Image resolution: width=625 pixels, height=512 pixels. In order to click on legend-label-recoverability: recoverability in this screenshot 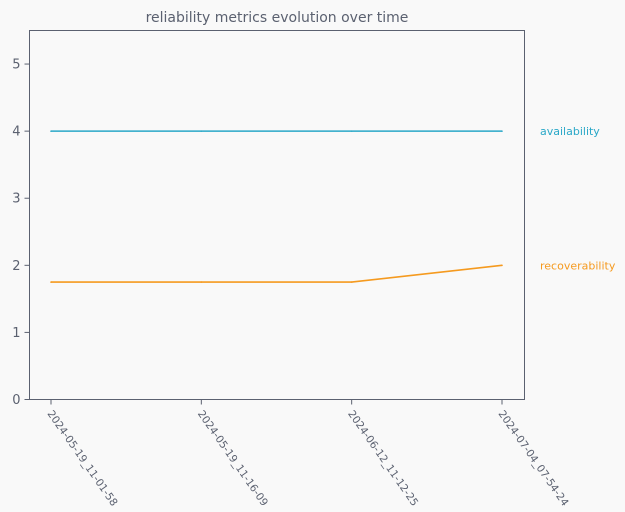, I will do `click(578, 265)`.